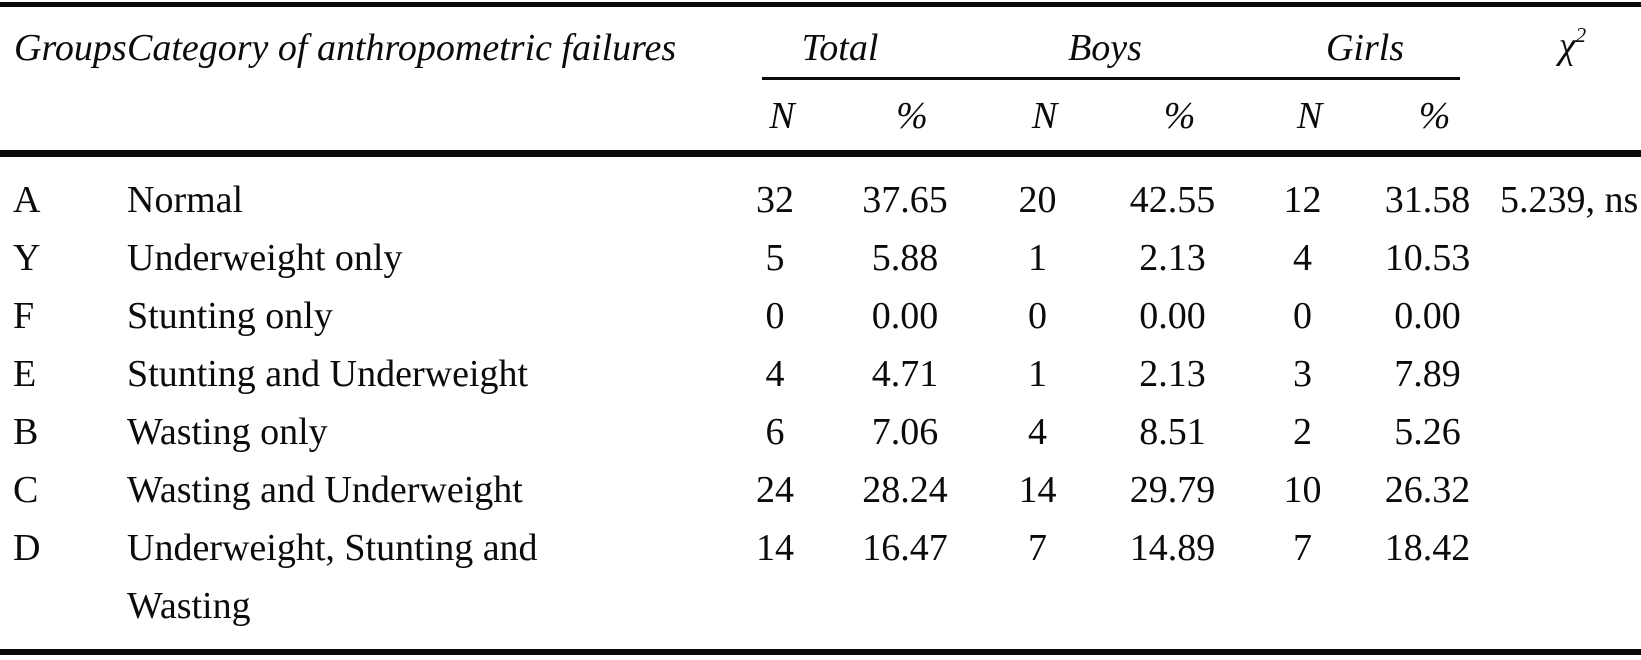 The width and height of the screenshot is (1641, 660). Describe the element at coordinates (1179, 116) in the screenshot. I see `col-header-boys-pct: %` at that location.